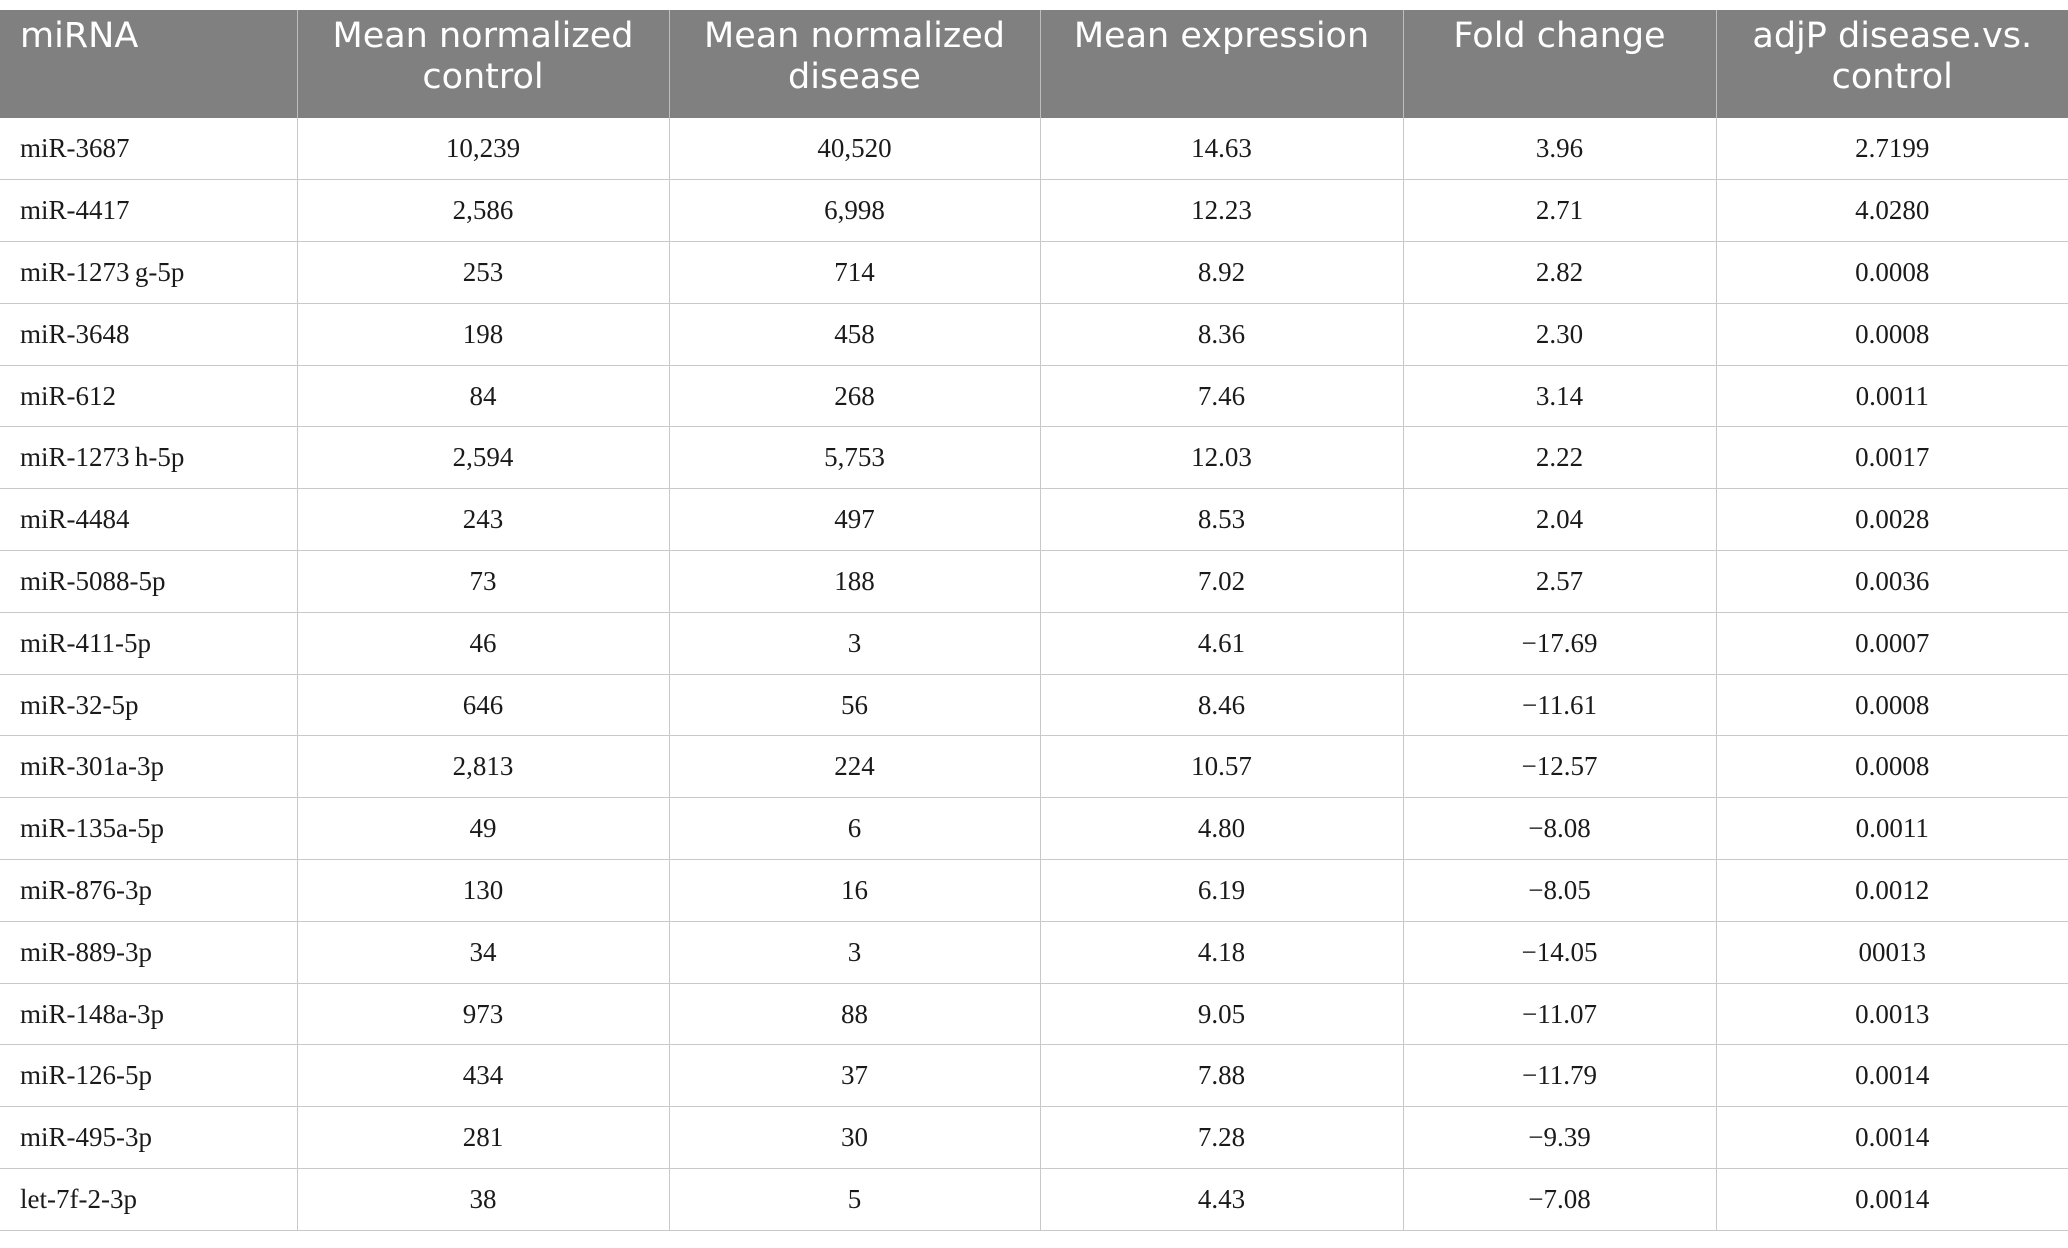  I want to click on cell-mean-expression: 8.92, so click(1221, 272).